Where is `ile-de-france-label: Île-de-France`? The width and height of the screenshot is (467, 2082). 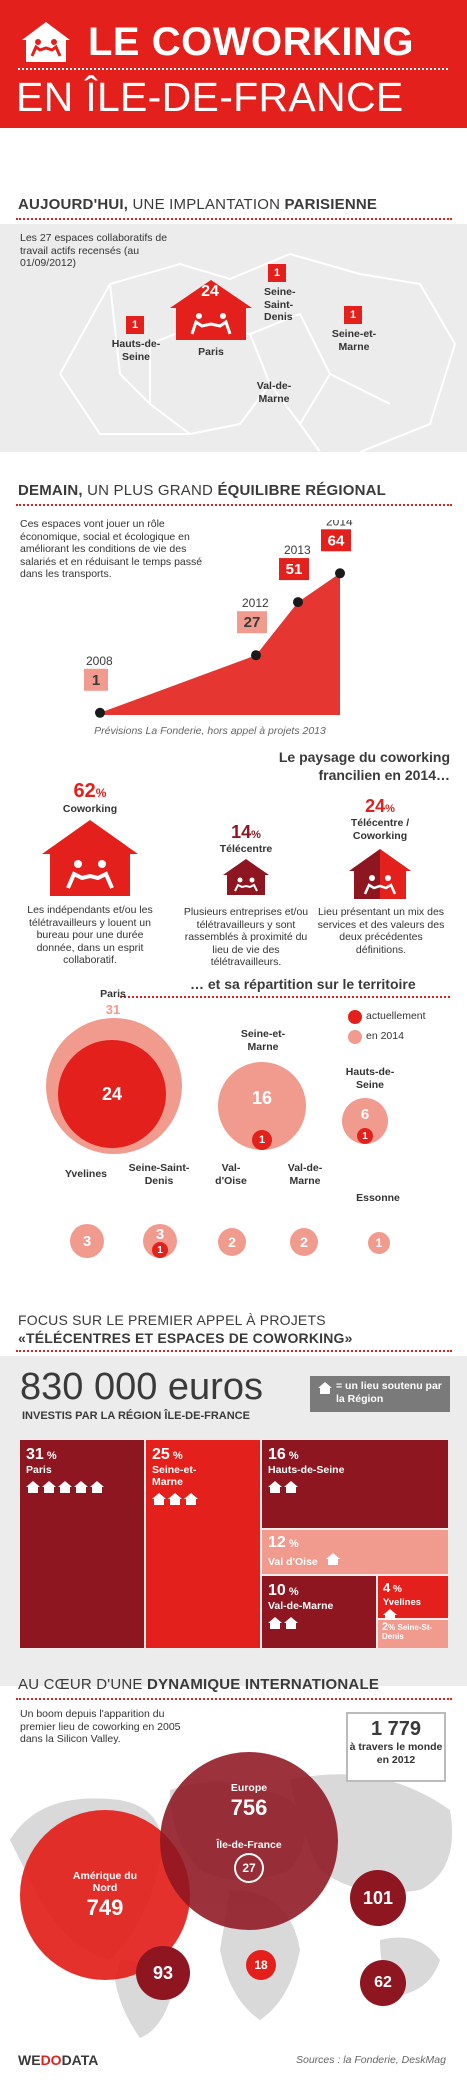 ile-de-france-label: Île-de-France is located at coordinates (249, 1844).